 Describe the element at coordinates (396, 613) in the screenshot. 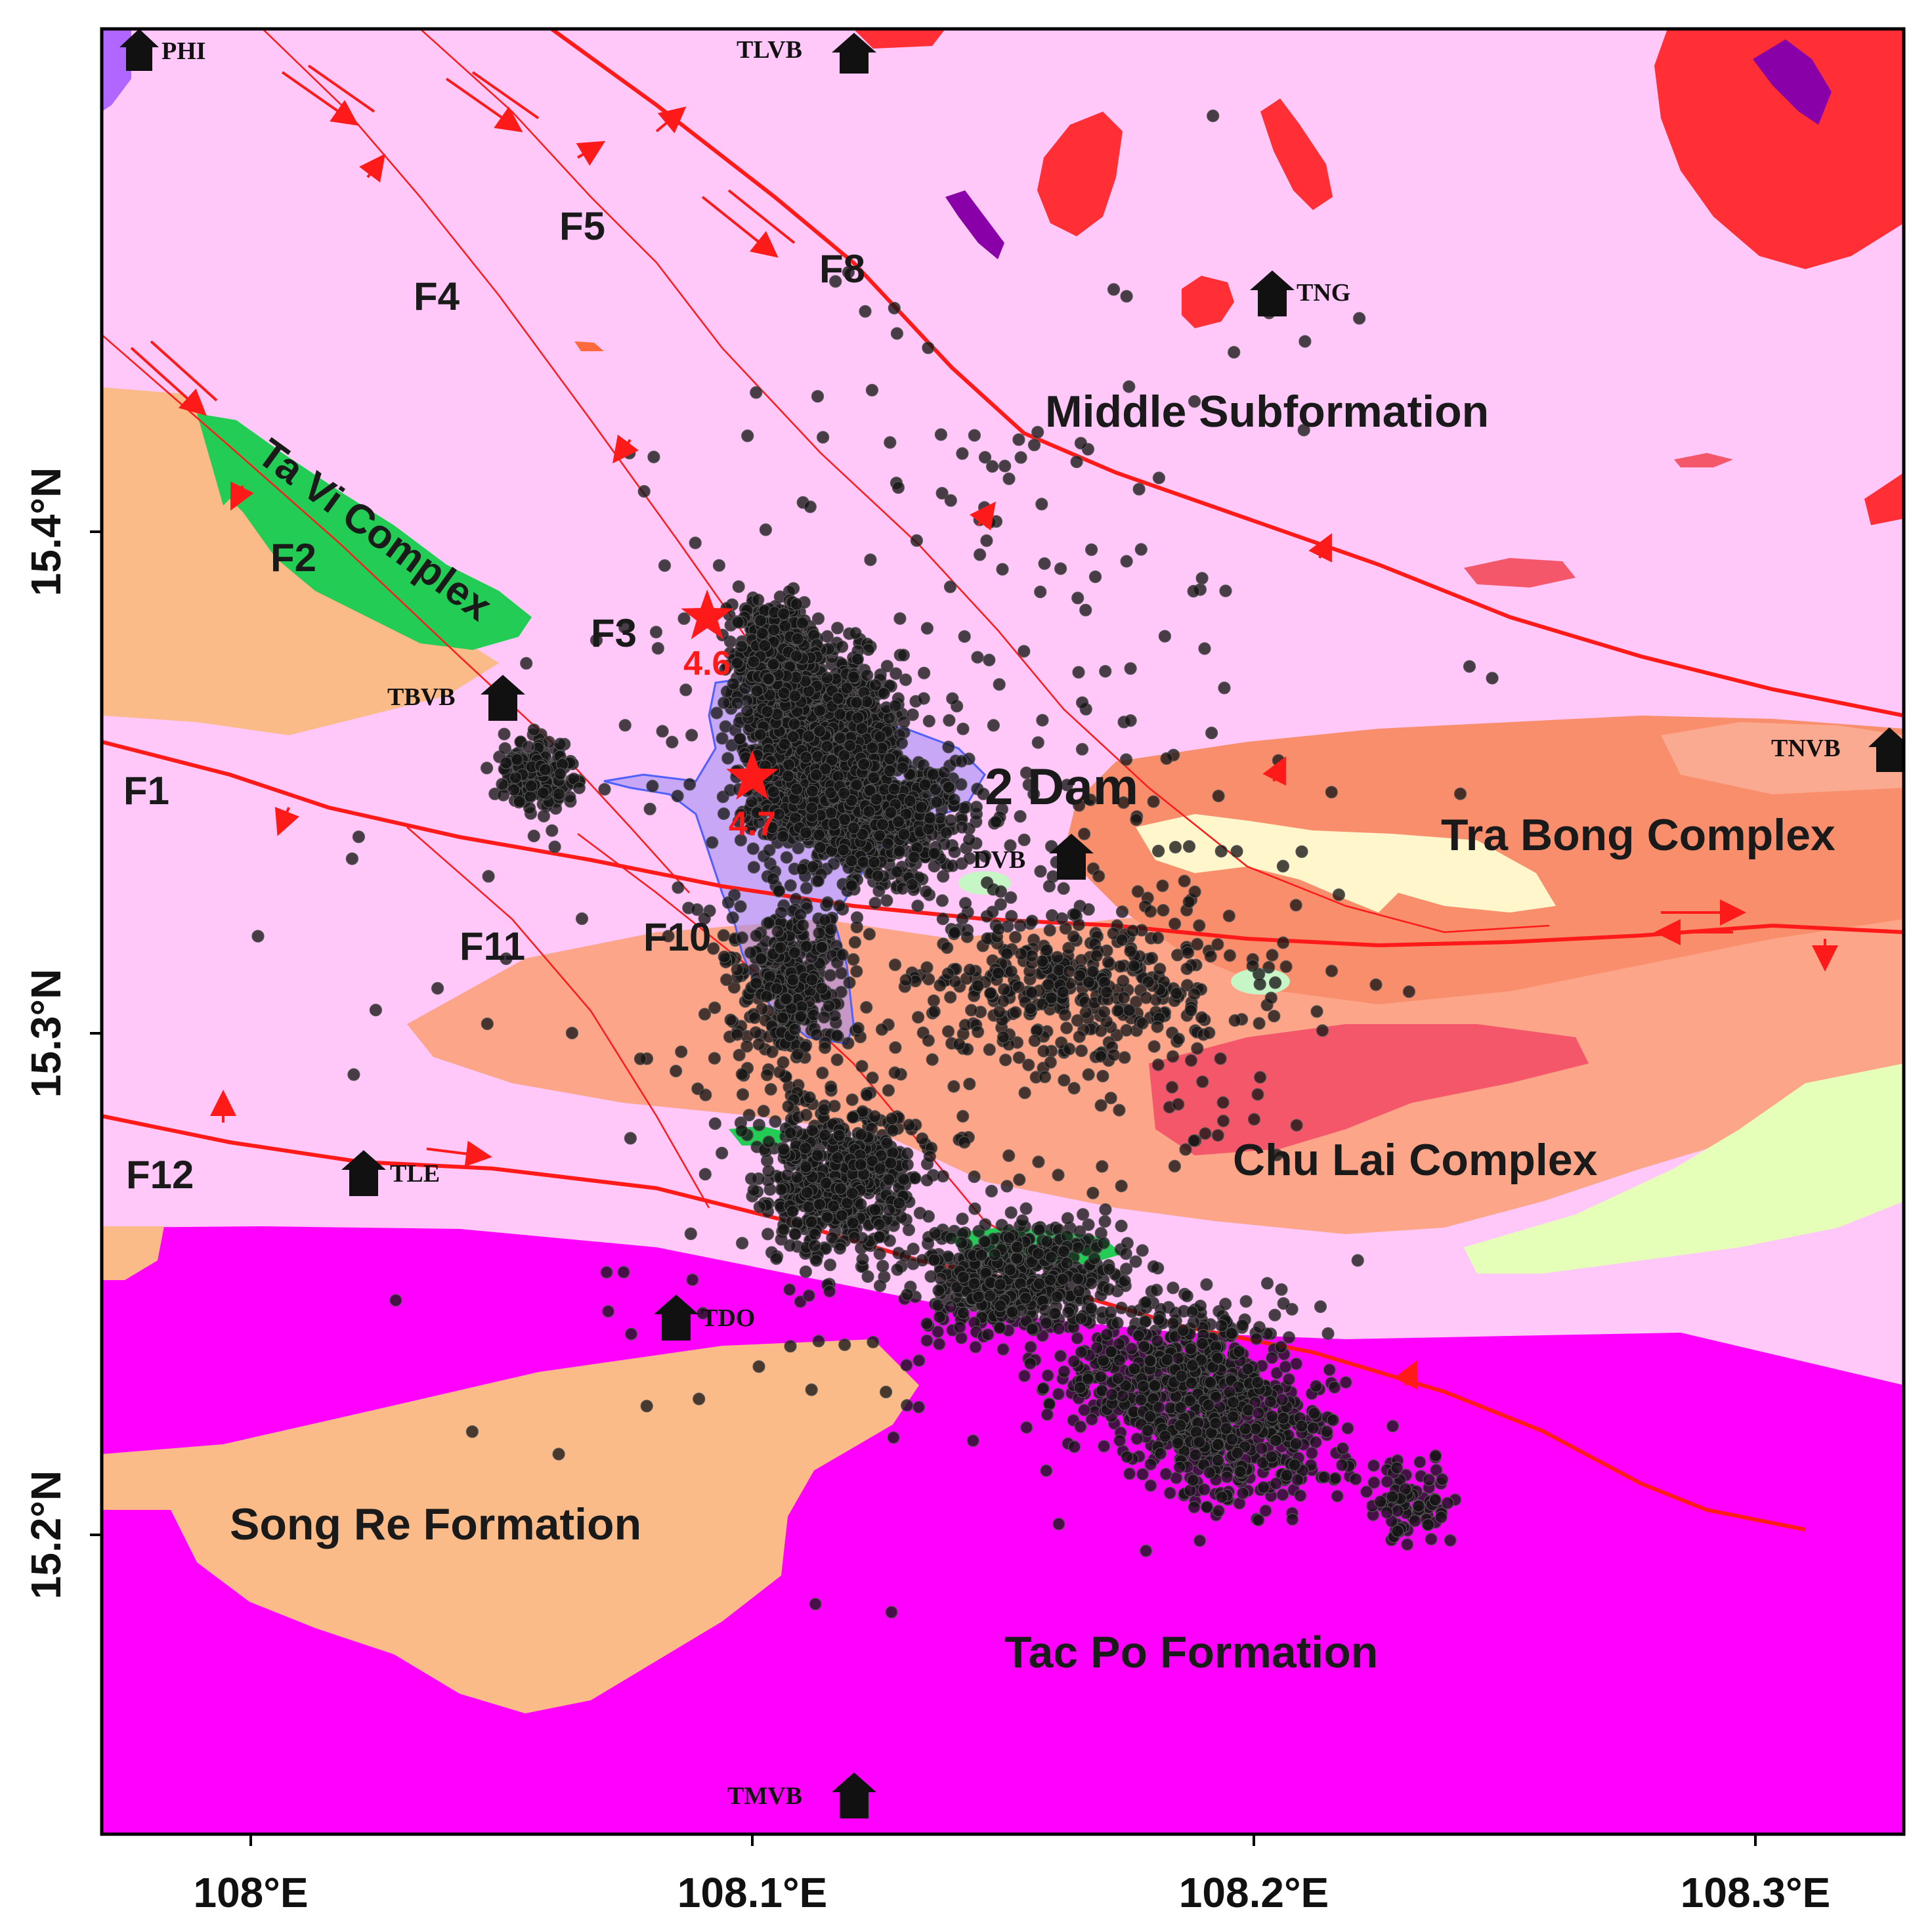

I see `fault-f3` at that location.